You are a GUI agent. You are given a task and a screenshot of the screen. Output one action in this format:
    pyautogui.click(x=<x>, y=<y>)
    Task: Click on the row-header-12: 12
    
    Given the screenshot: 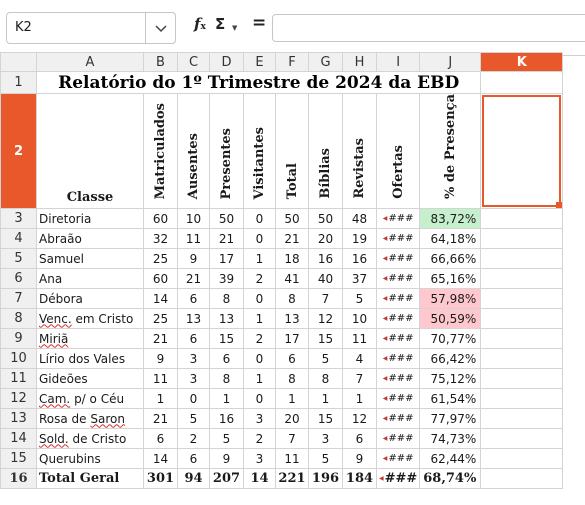 What is the action you would take?
    pyautogui.click(x=18, y=399)
    